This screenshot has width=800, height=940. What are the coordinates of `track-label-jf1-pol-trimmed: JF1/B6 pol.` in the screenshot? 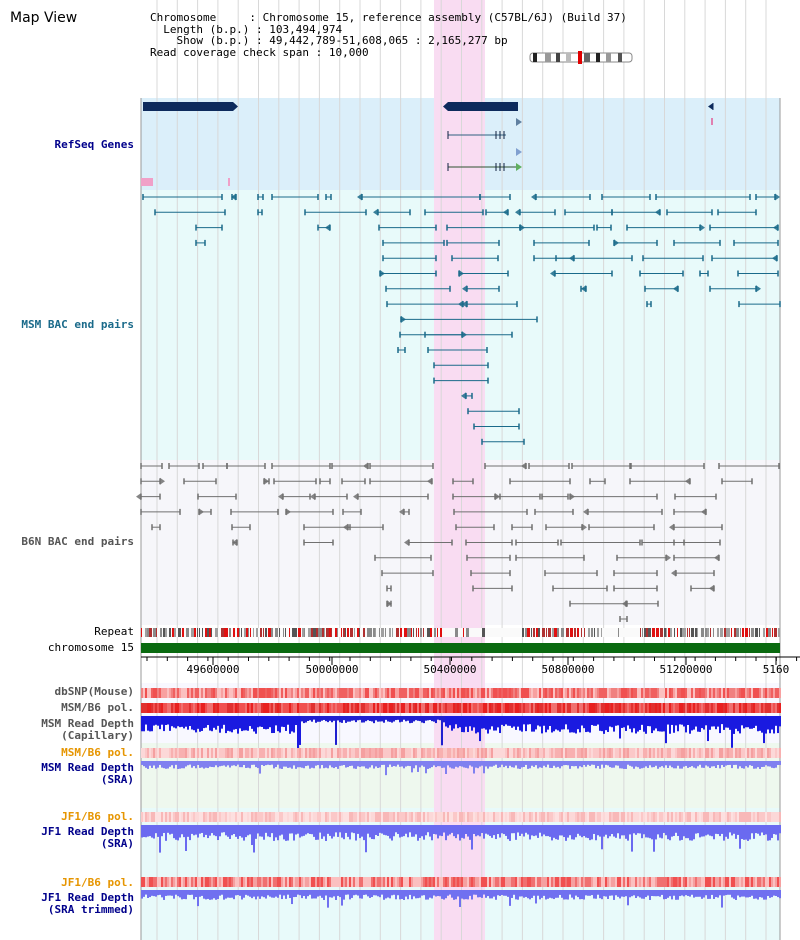 It's located at (97, 882).